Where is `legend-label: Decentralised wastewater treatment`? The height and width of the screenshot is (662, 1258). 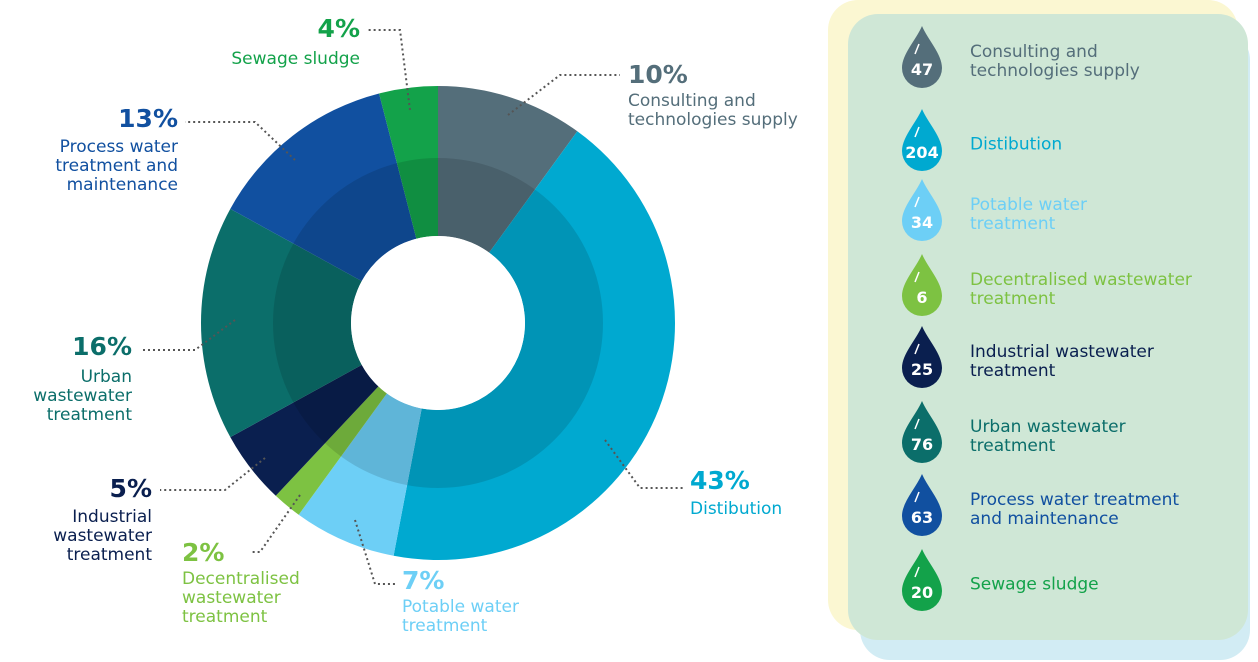 legend-label: Decentralised wastewater treatment is located at coordinates (1081, 289).